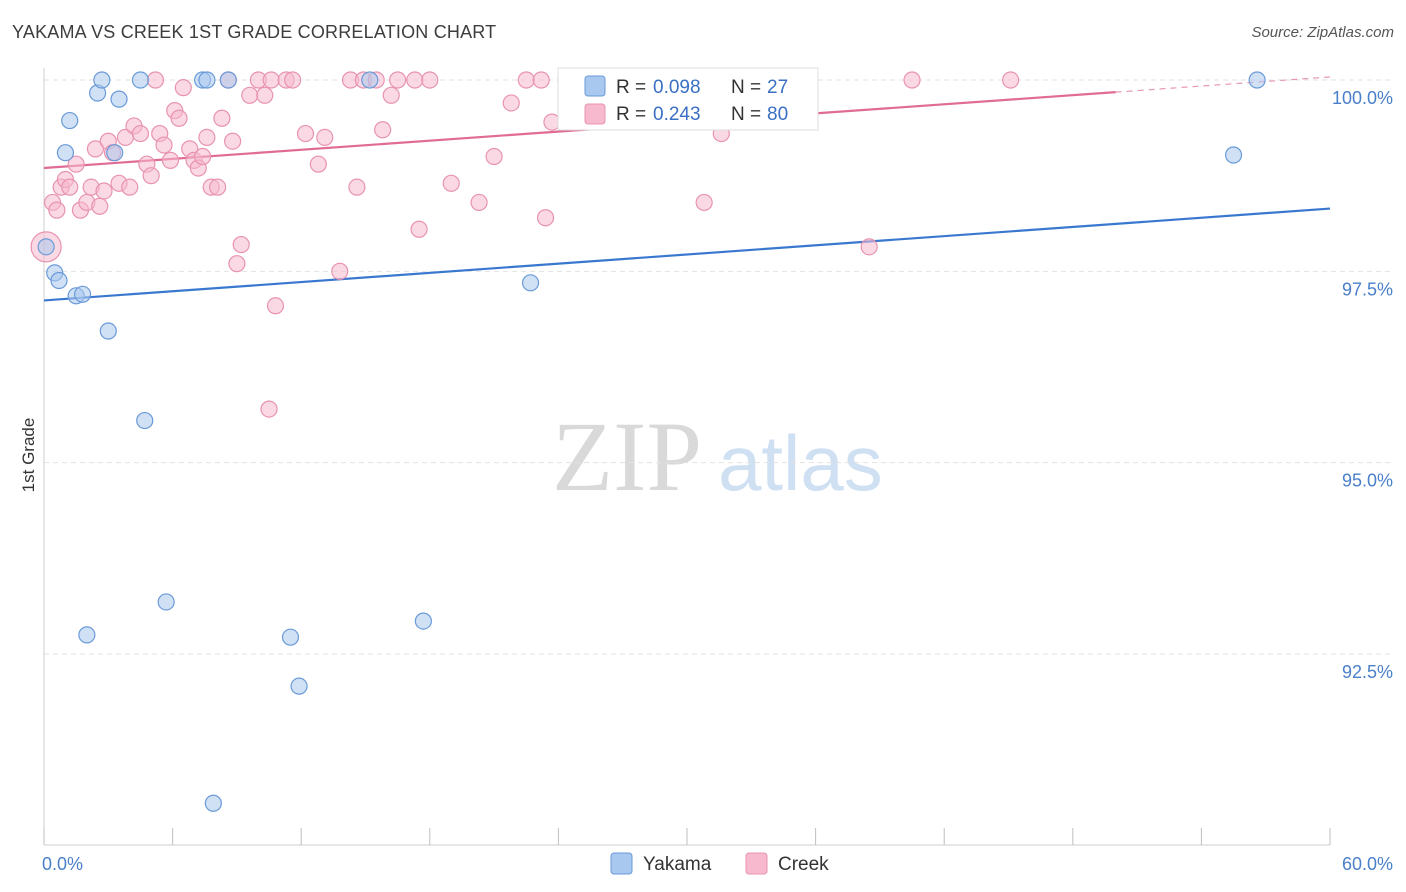 The image size is (1406, 892). Describe the element at coordinates (1367, 864) in the screenshot. I see `x-tick-label-end: 60.0%` at that location.